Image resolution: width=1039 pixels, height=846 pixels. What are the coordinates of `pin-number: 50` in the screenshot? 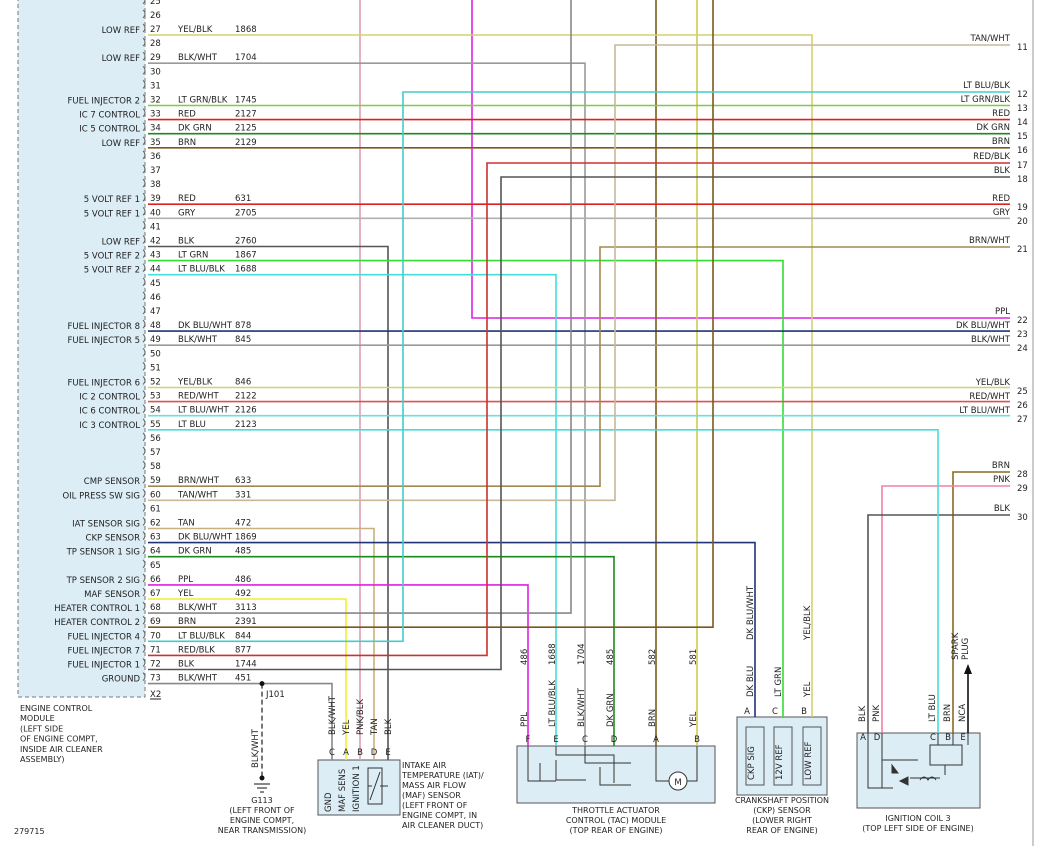 It's located at (155, 354).